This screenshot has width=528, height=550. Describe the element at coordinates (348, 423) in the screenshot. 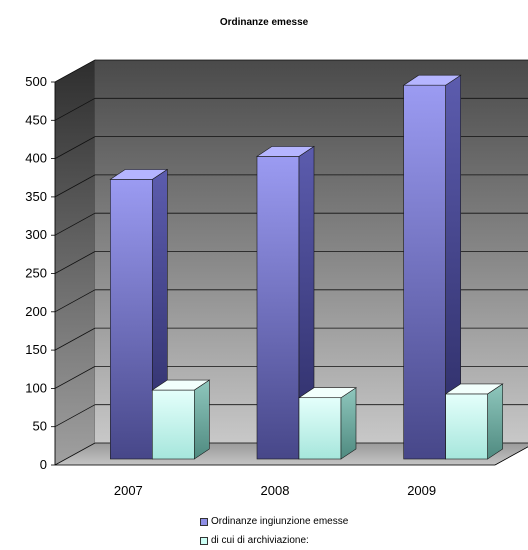

I see `bar-side-archiviazione-2008` at that location.